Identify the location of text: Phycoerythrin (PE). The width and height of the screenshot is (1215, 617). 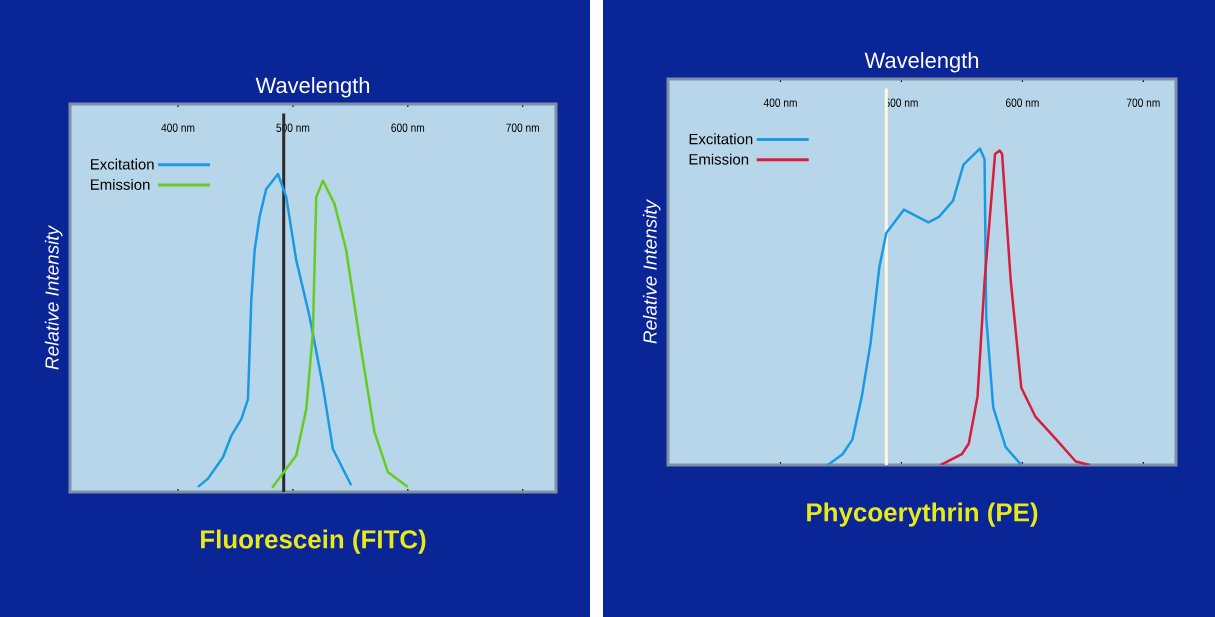
(922, 514).